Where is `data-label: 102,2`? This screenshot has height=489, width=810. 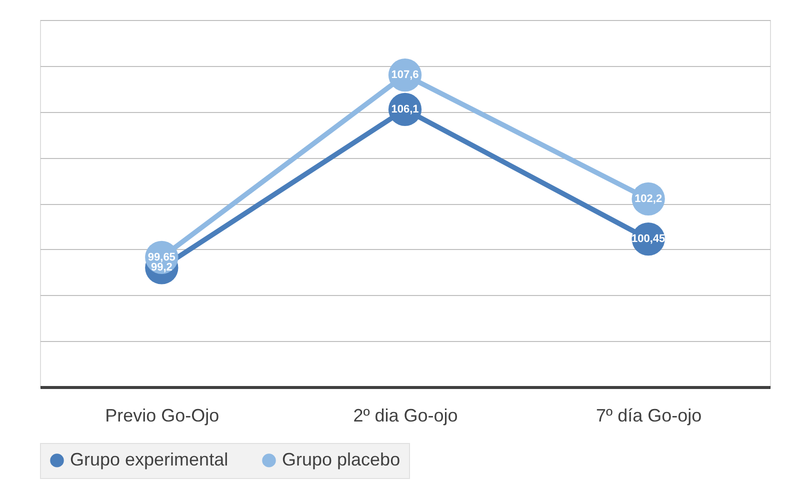 data-label: 102,2 is located at coordinates (648, 198).